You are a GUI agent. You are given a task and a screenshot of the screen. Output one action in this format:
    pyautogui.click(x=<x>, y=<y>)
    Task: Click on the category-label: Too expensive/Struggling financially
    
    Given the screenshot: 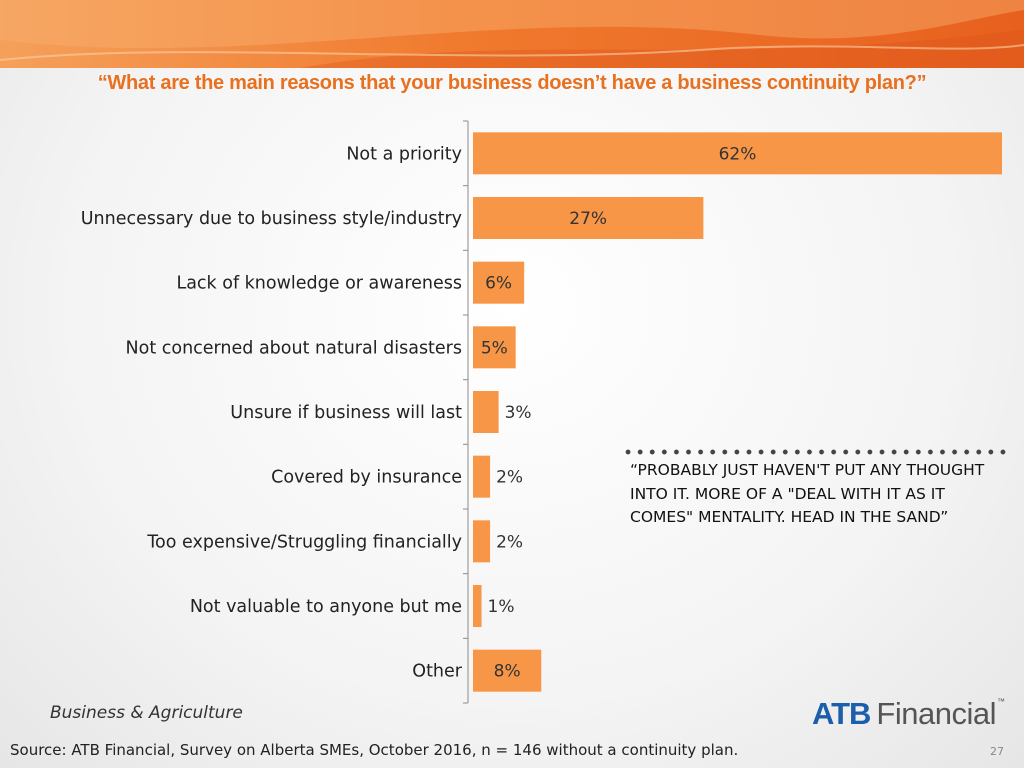 What is the action you would take?
    pyautogui.click(x=304, y=542)
    